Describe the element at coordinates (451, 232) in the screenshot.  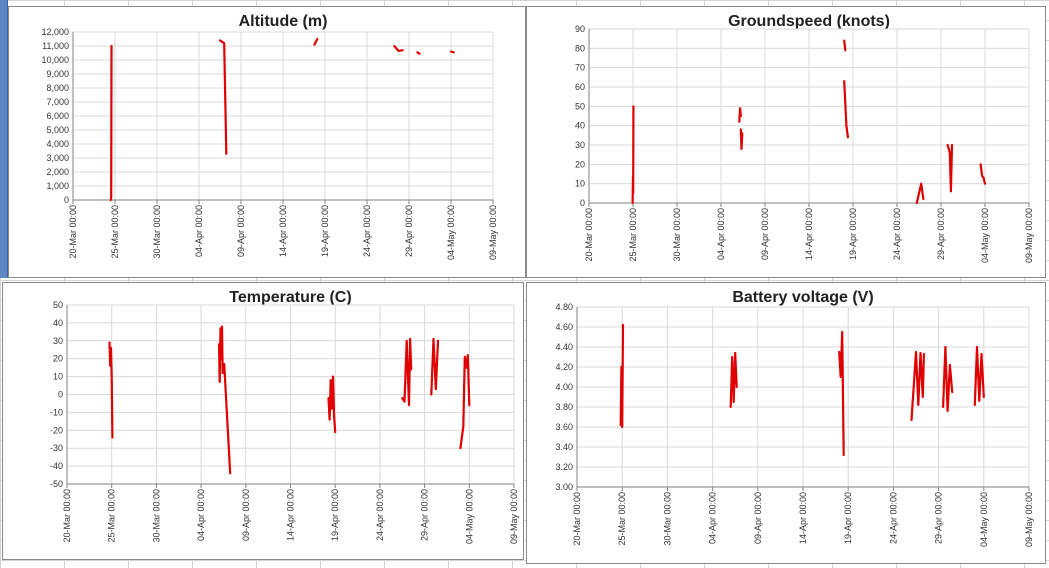
I see `altitude-x-tick-label: 04-May 00:00` at that location.